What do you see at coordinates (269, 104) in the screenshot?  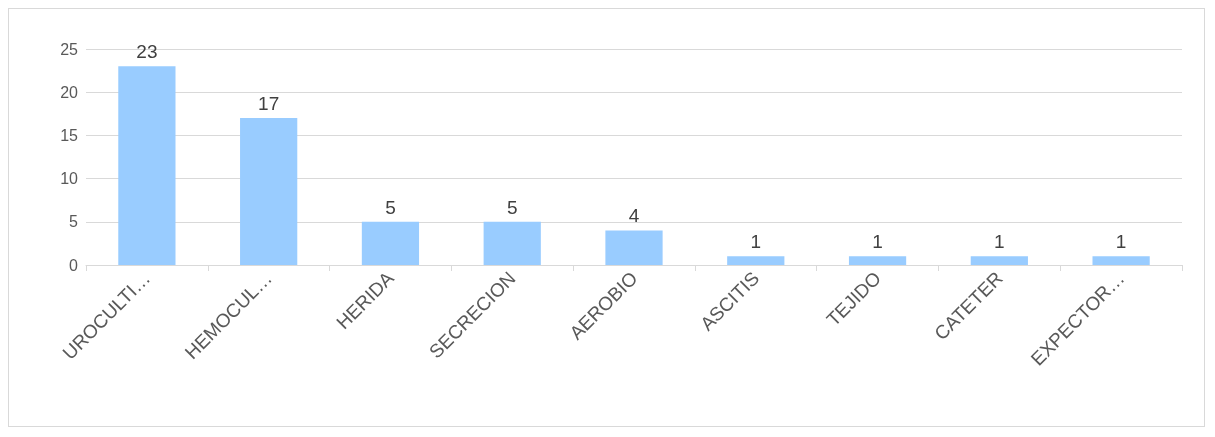 I see `data-label: 17` at bounding box center [269, 104].